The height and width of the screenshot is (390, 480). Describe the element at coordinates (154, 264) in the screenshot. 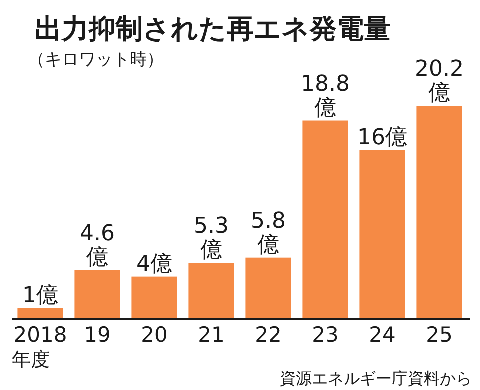

I see `data-label: 4億` at that location.